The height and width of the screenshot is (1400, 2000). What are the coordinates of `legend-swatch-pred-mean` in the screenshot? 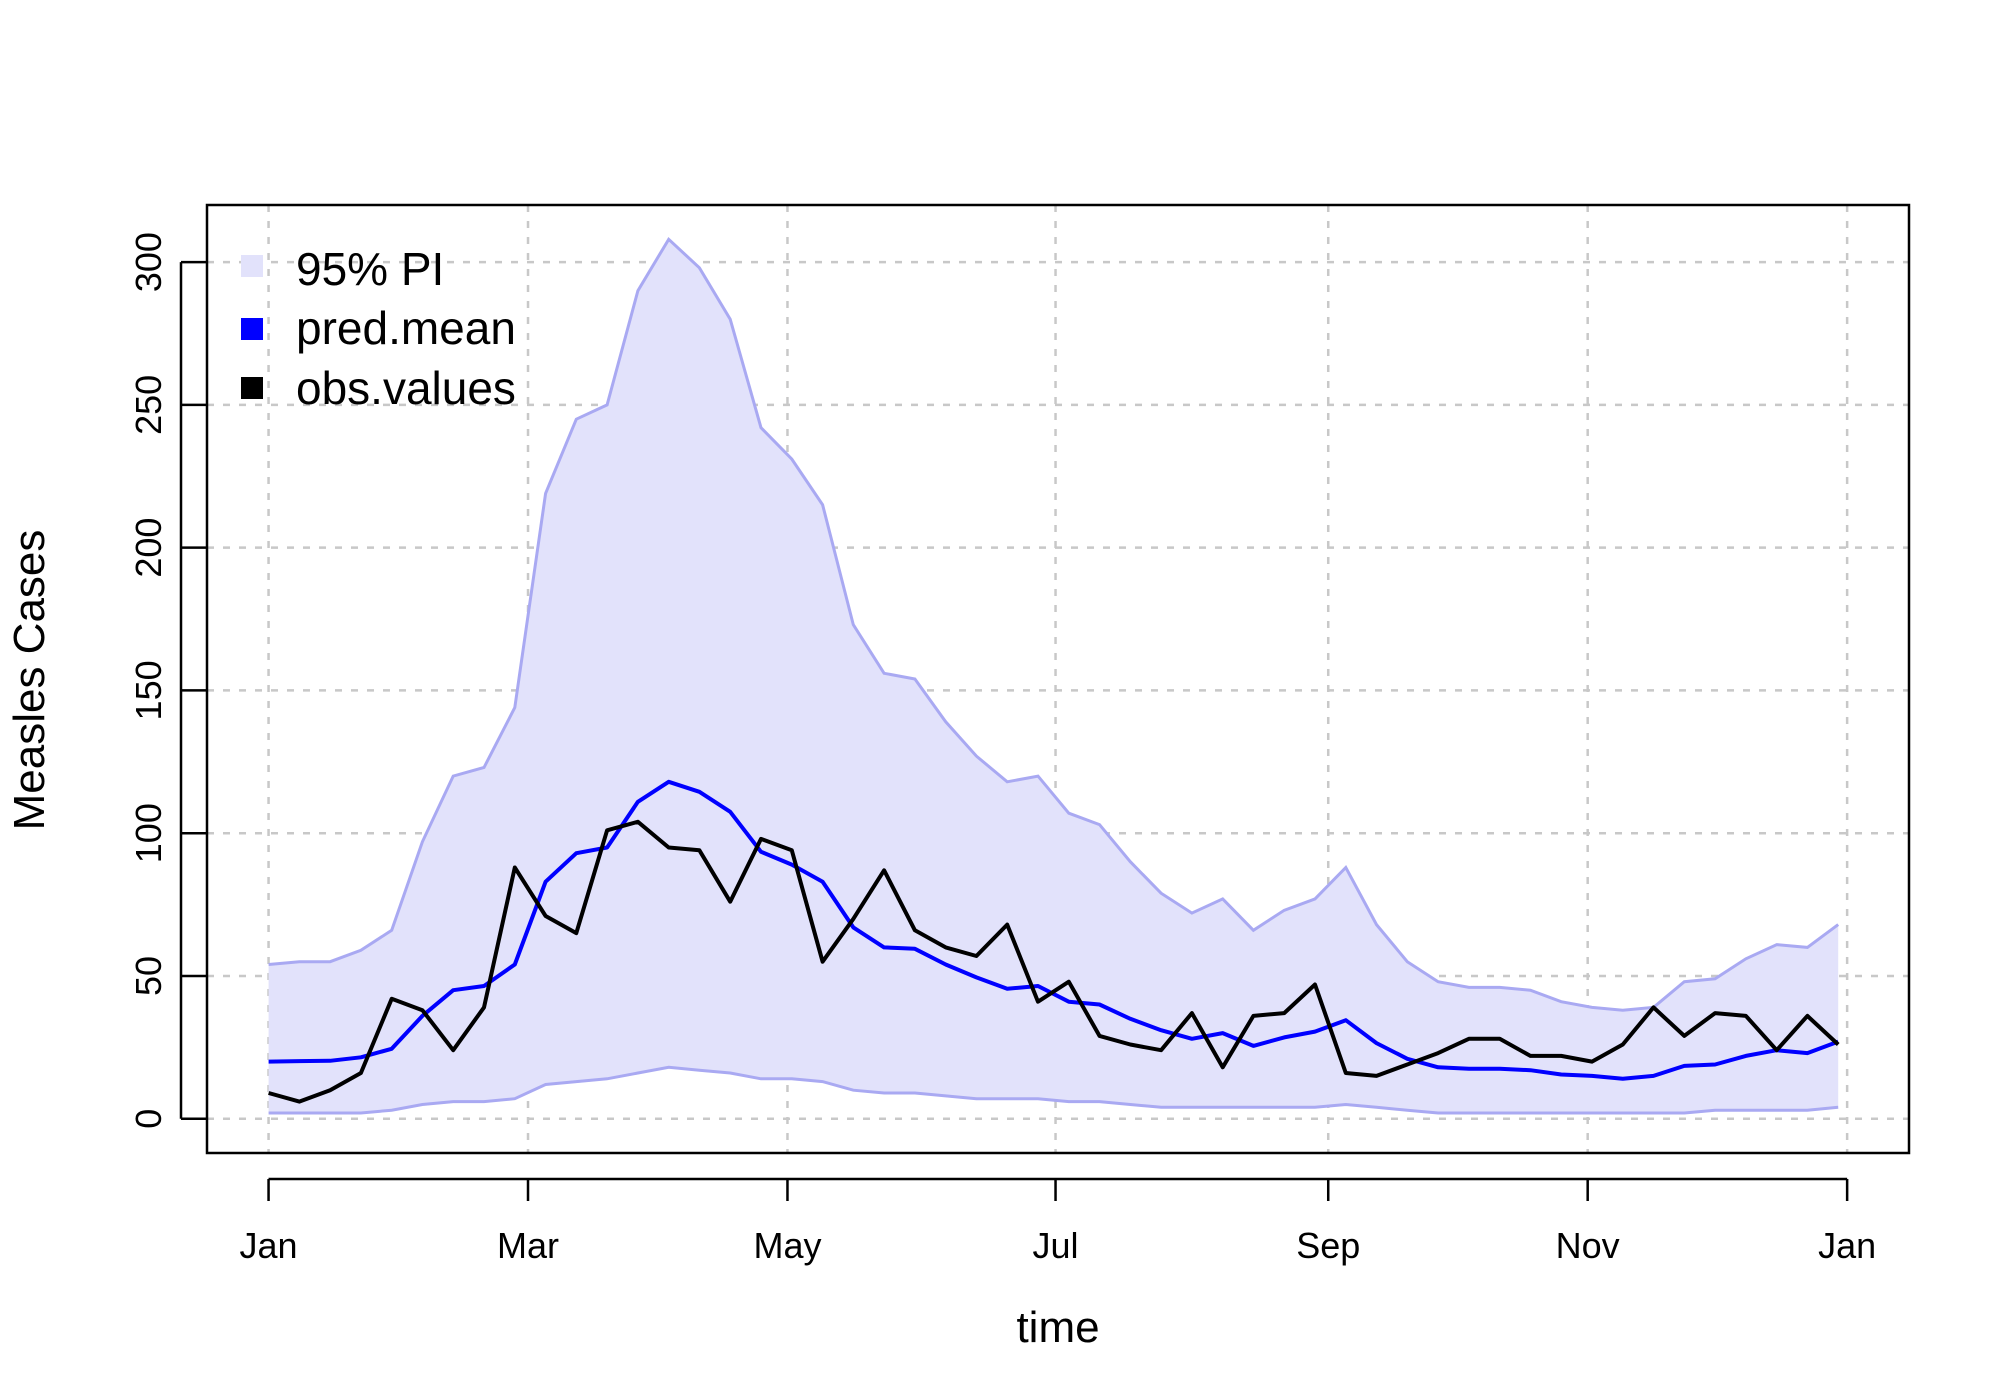 It's located at (252, 329).